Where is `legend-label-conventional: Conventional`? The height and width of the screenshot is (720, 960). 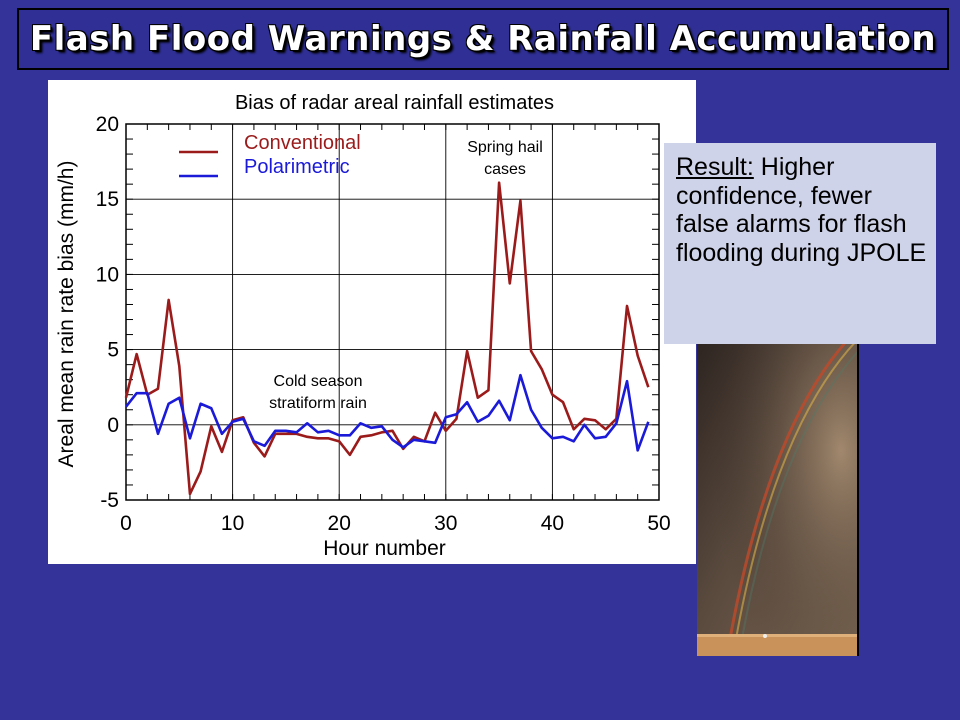
legend-label-conventional: Conventional is located at coordinates (302, 143).